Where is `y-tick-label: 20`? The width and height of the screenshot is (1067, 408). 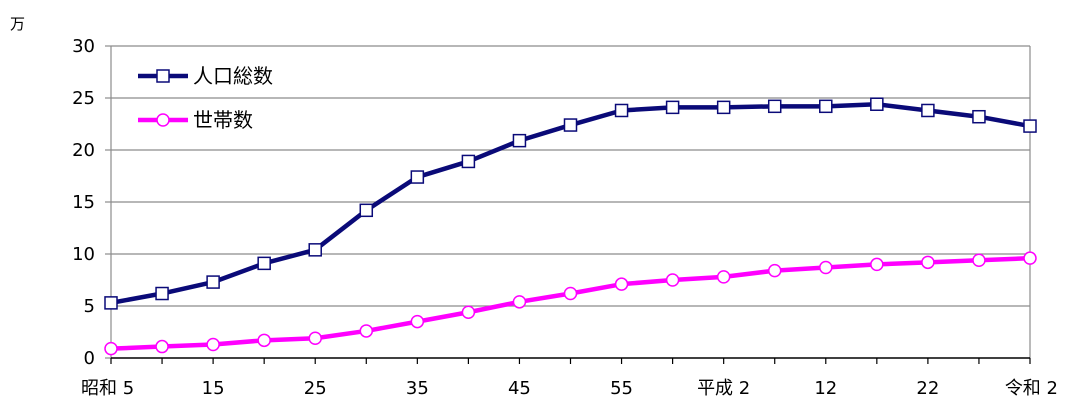 y-tick-label: 20 is located at coordinates (83, 150).